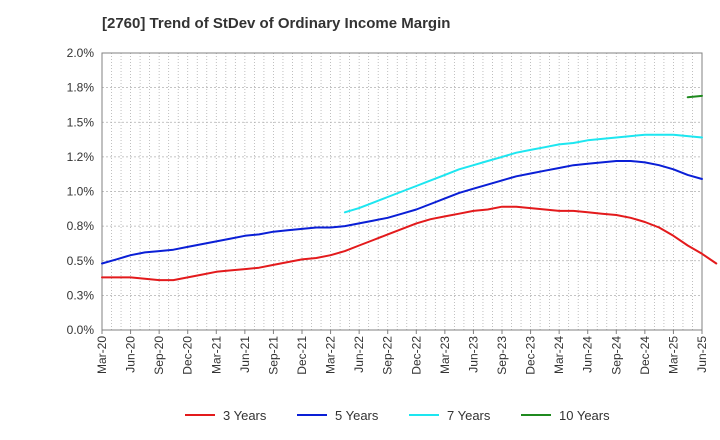 The width and height of the screenshot is (720, 440). I want to click on y-tick-label: 0.0%, so click(81, 330).